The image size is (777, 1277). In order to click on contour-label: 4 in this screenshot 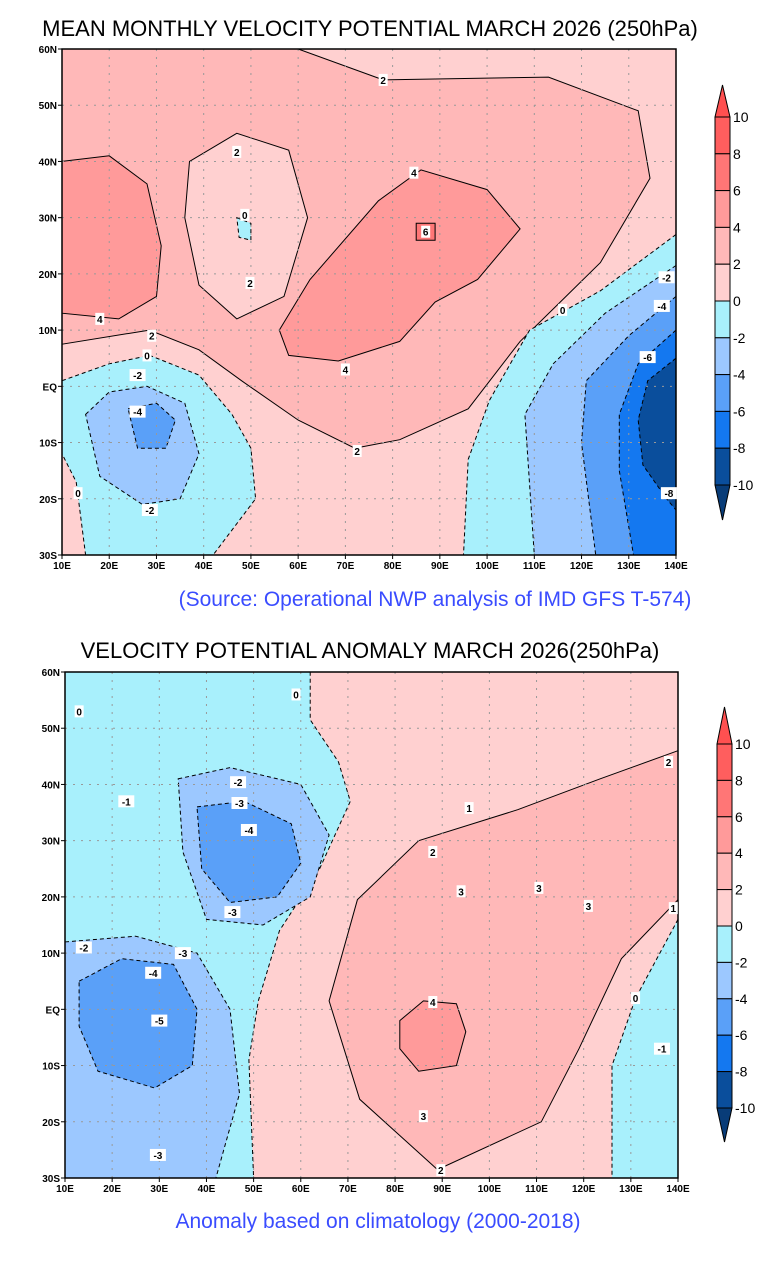, I will do `click(346, 370)`.